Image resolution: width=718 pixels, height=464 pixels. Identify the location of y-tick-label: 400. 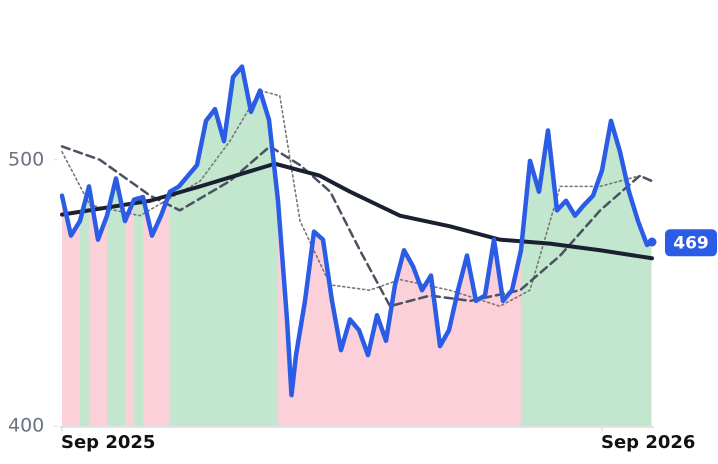
(26, 426).